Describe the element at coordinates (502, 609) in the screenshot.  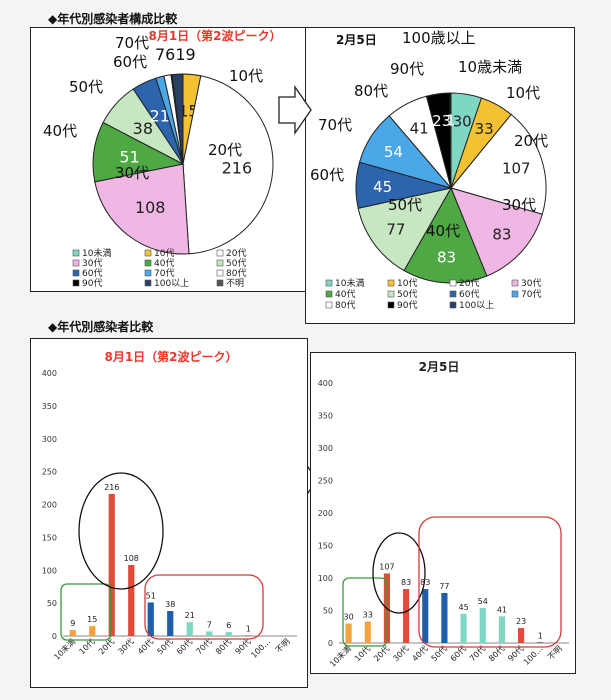
I see `bar-value-label: 41` at that location.